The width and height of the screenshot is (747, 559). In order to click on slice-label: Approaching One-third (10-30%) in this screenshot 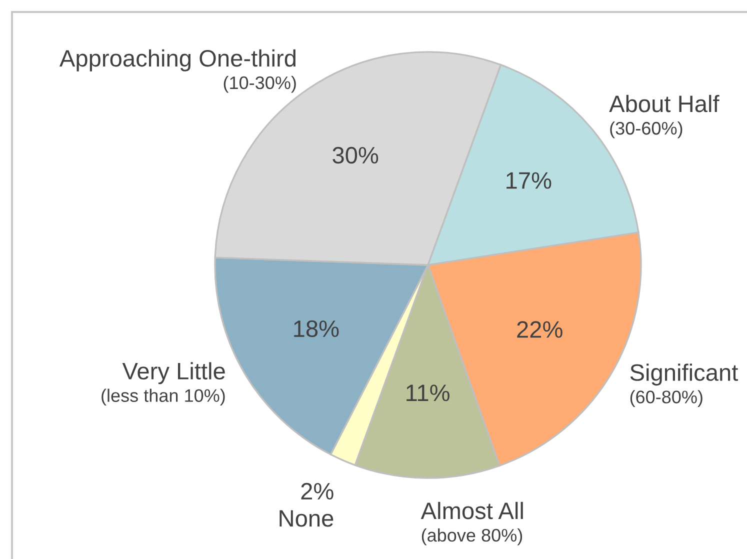, I will do `click(177, 71)`.